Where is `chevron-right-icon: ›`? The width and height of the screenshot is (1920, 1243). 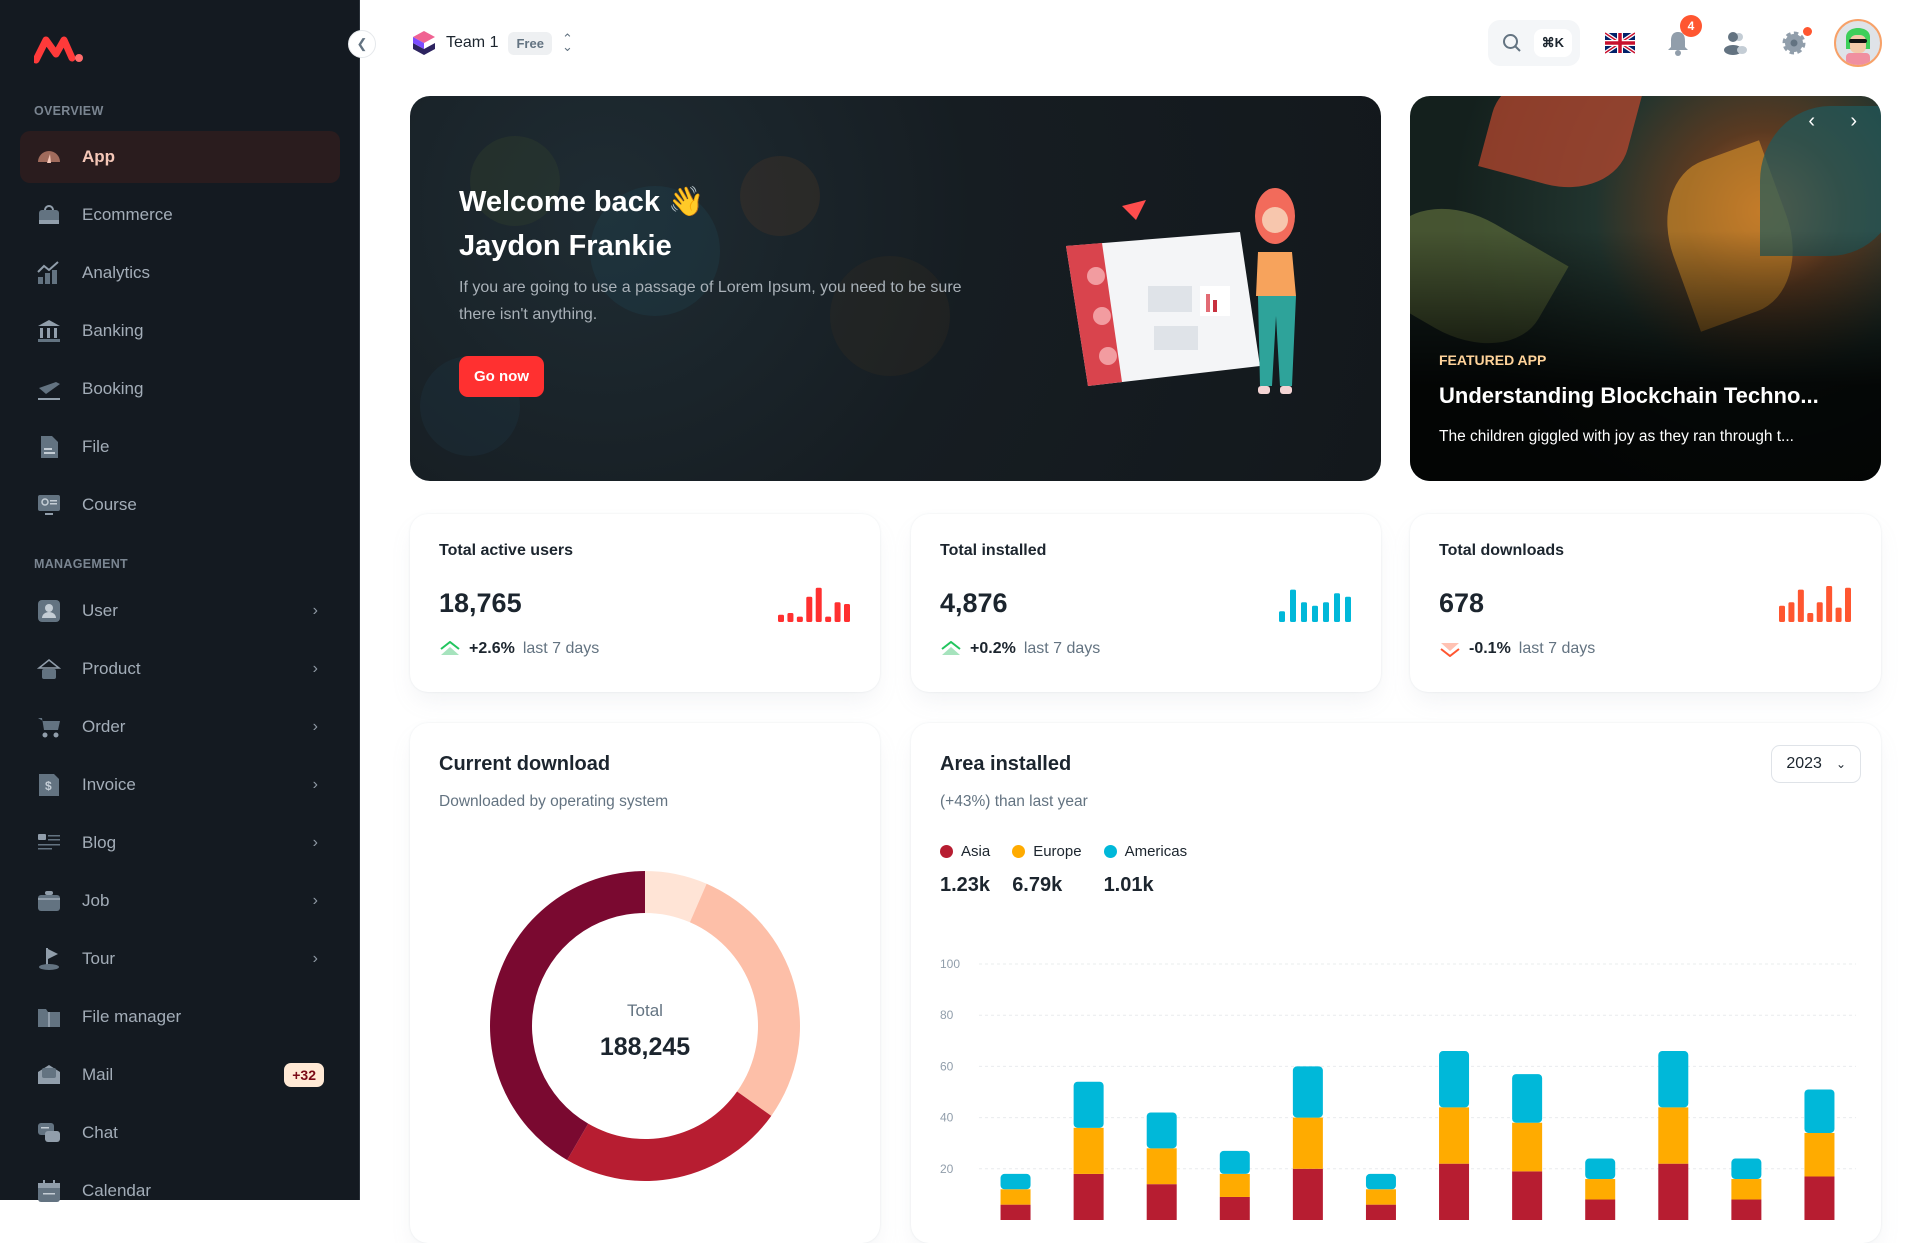
chevron-right-icon: › is located at coordinates (315, 958).